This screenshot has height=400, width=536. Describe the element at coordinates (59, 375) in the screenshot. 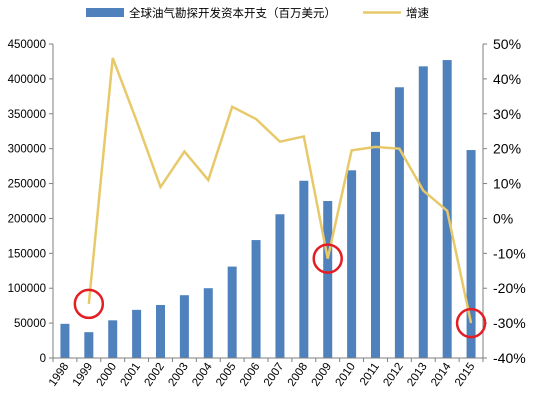

I see `x-tick-label-1998: 1998` at that location.